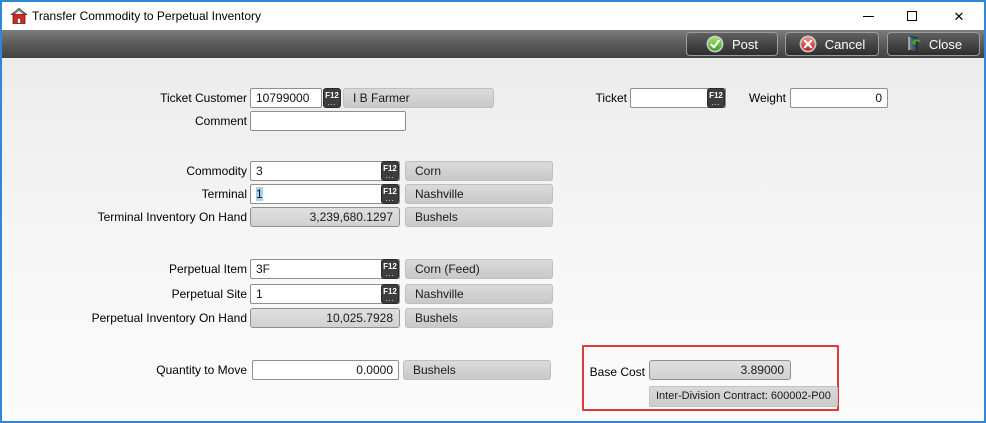 The image size is (986, 423). Describe the element at coordinates (767, 98) in the screenshot. I see `weight-label: Weight` at that location.